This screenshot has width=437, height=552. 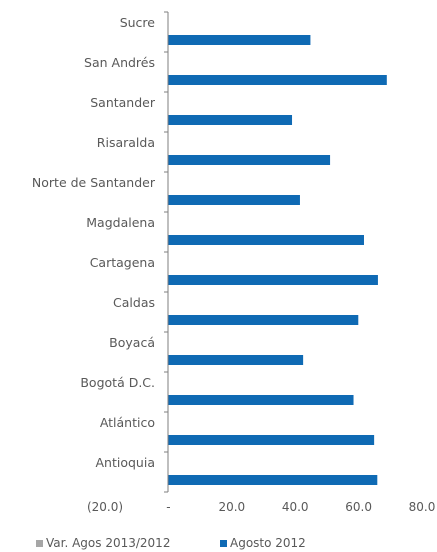 What do you see at coordinates (39, 543) in the screenshot?
I see `legend-swatch-var` at bounding box center [39, 543].